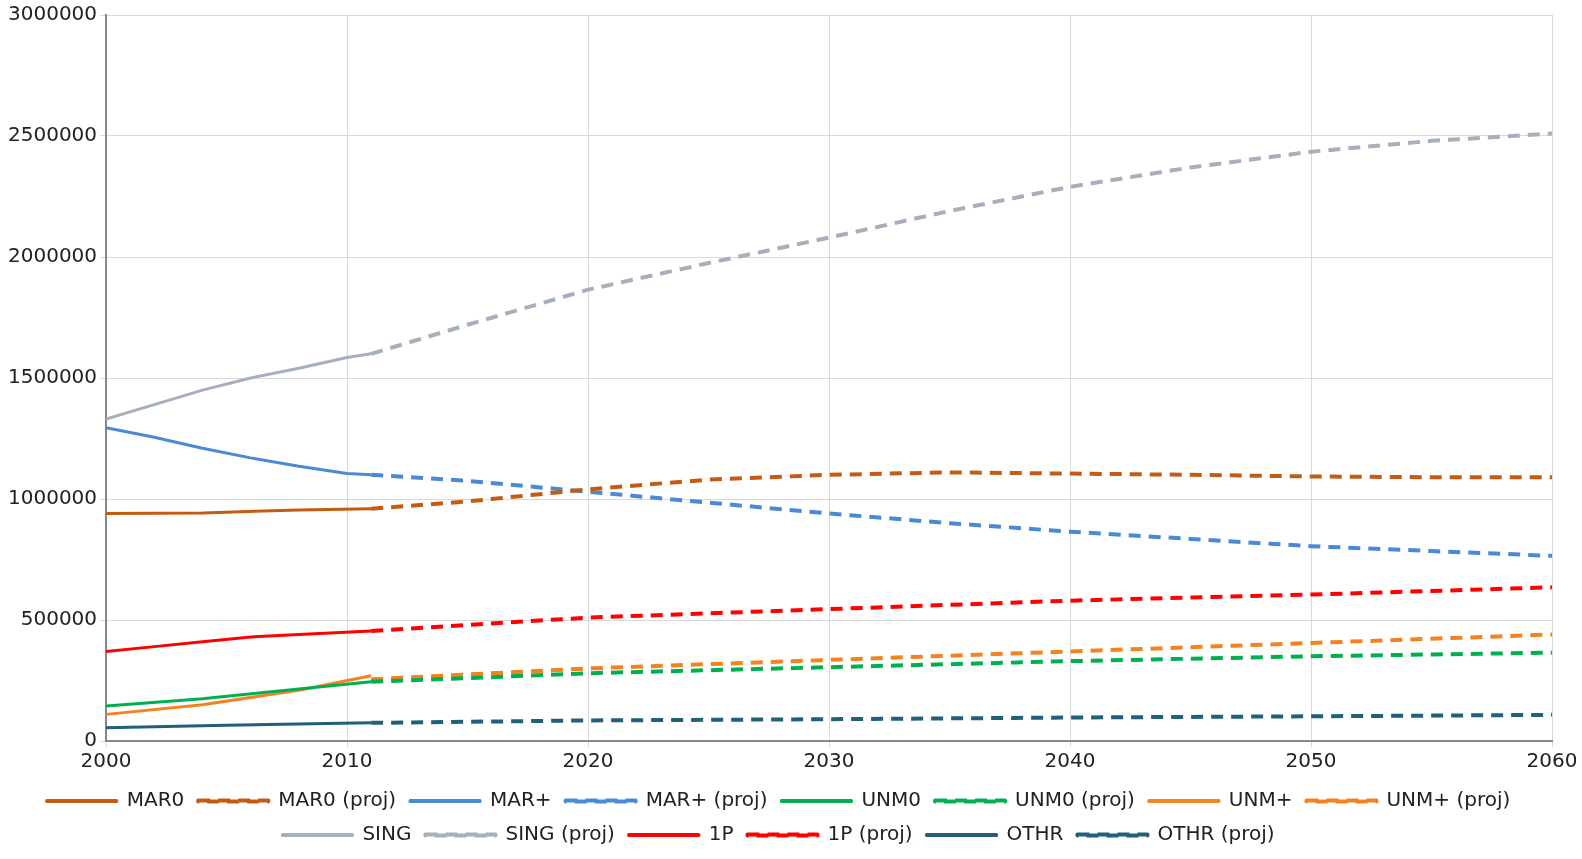  Describe the element at coordinates (347, 760) in the screenshot. I see `x-tick-label: 2010` at that location.